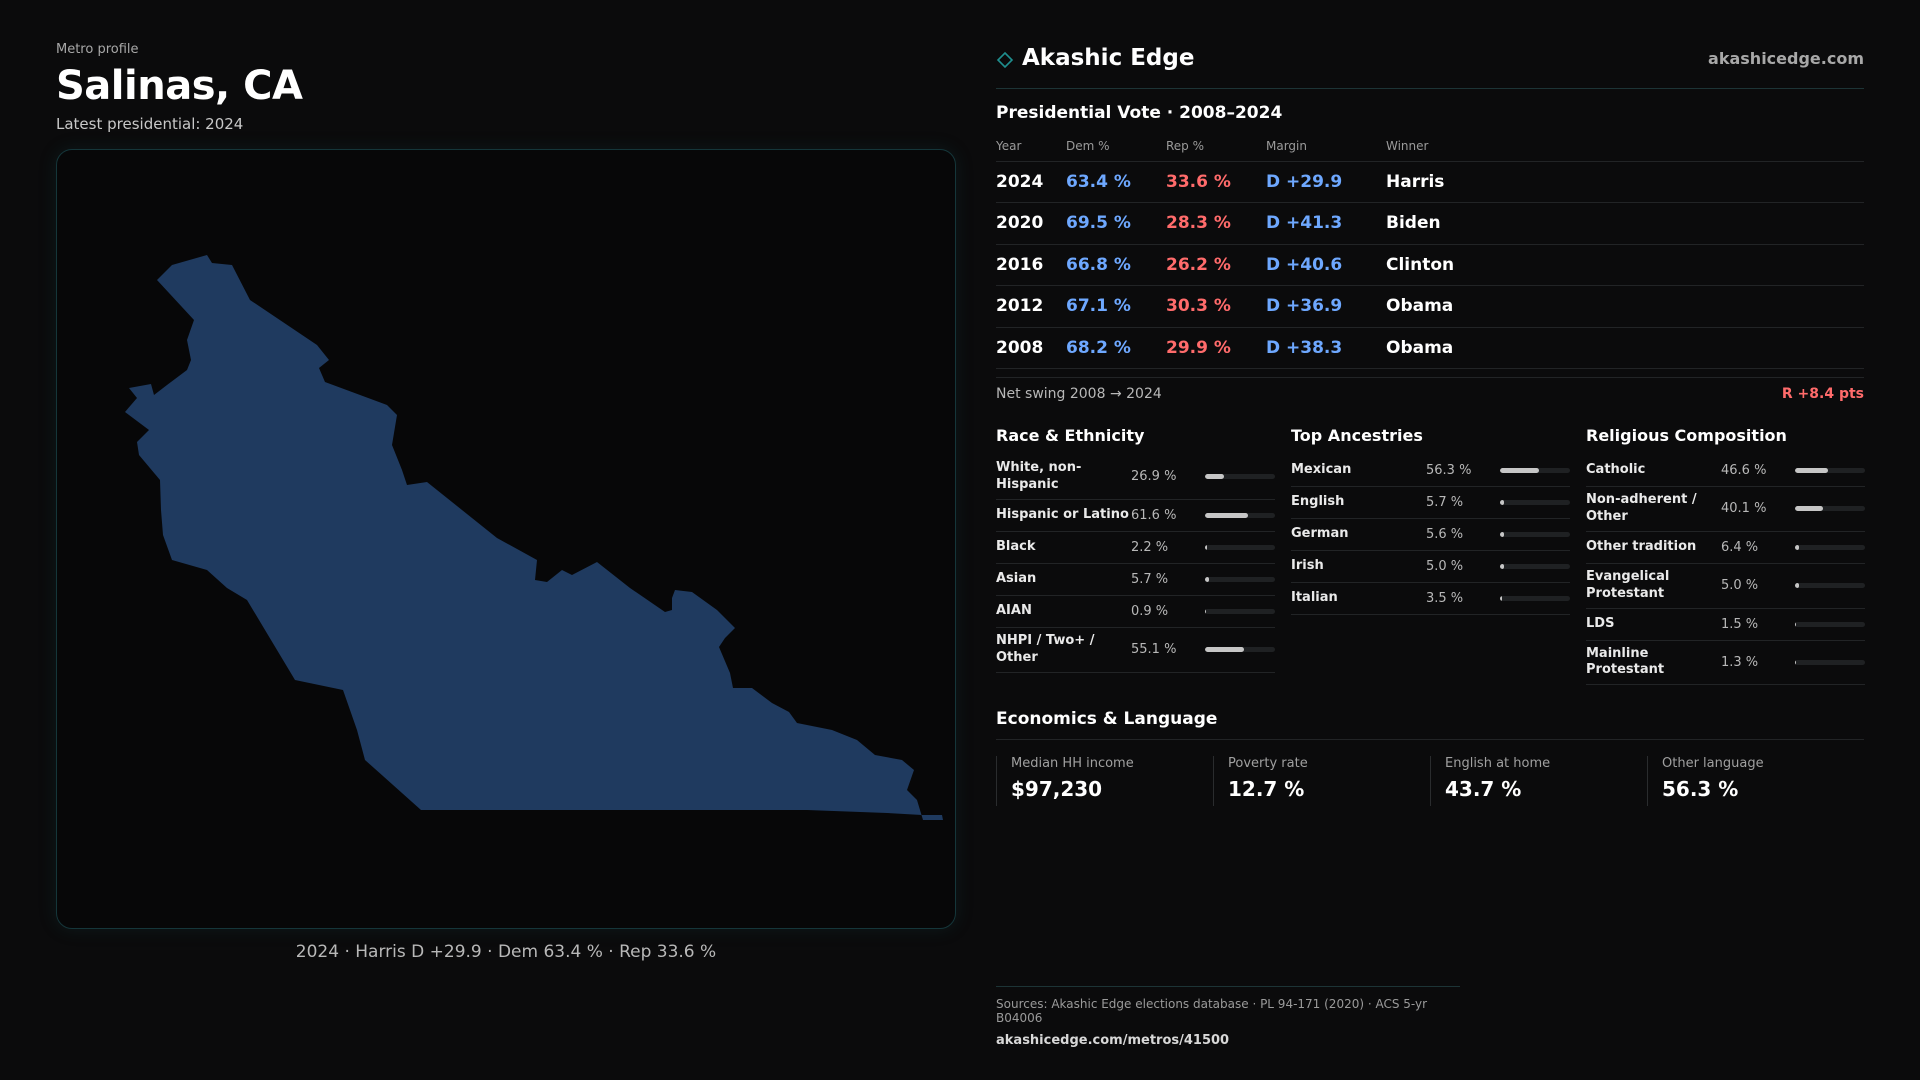 This screenshot has width=1920, height=1080. I want to click on item-value: 3.5 %, so click(1445, 598).